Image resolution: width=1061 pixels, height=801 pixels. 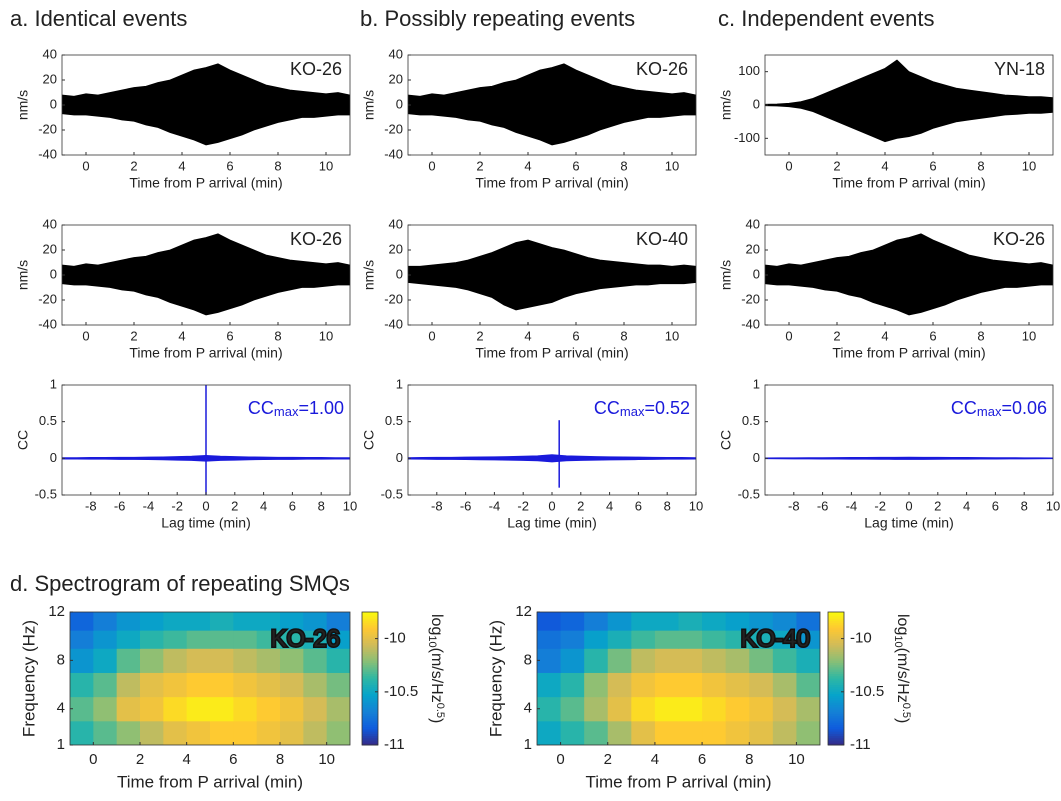 What do you see at coordinates (120, 505) in the screenshot?
I see `x-tick-label: -6` at bounding box center [120, 505].